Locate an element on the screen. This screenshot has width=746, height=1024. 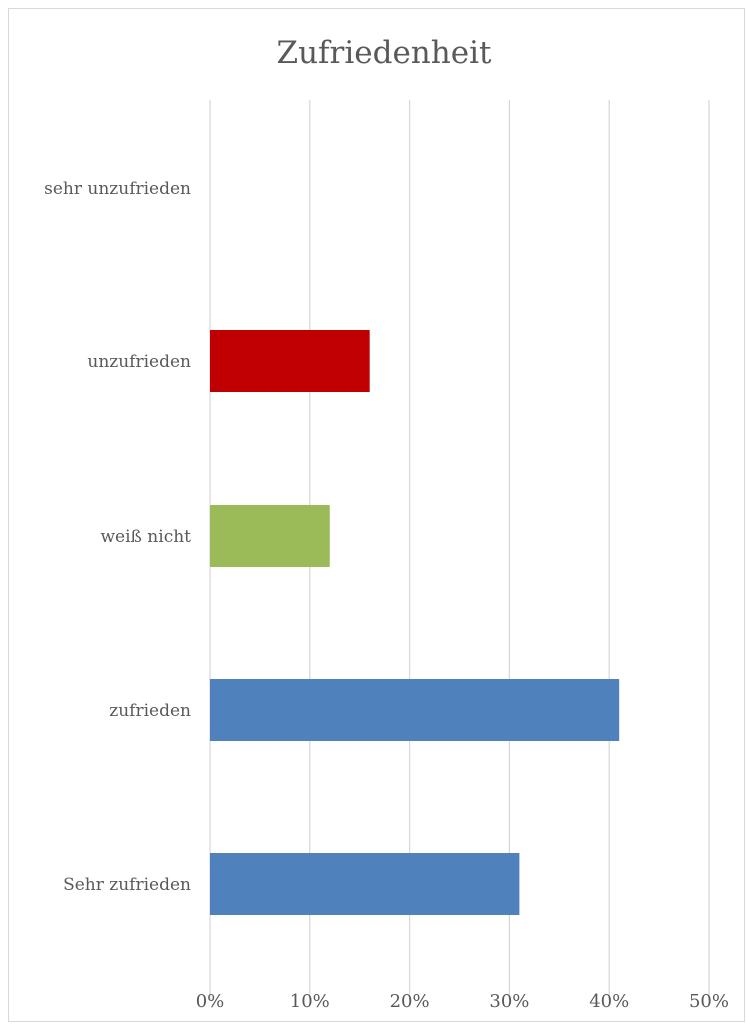
x-tick-label: 50% is located at coordinates (709, 1001).